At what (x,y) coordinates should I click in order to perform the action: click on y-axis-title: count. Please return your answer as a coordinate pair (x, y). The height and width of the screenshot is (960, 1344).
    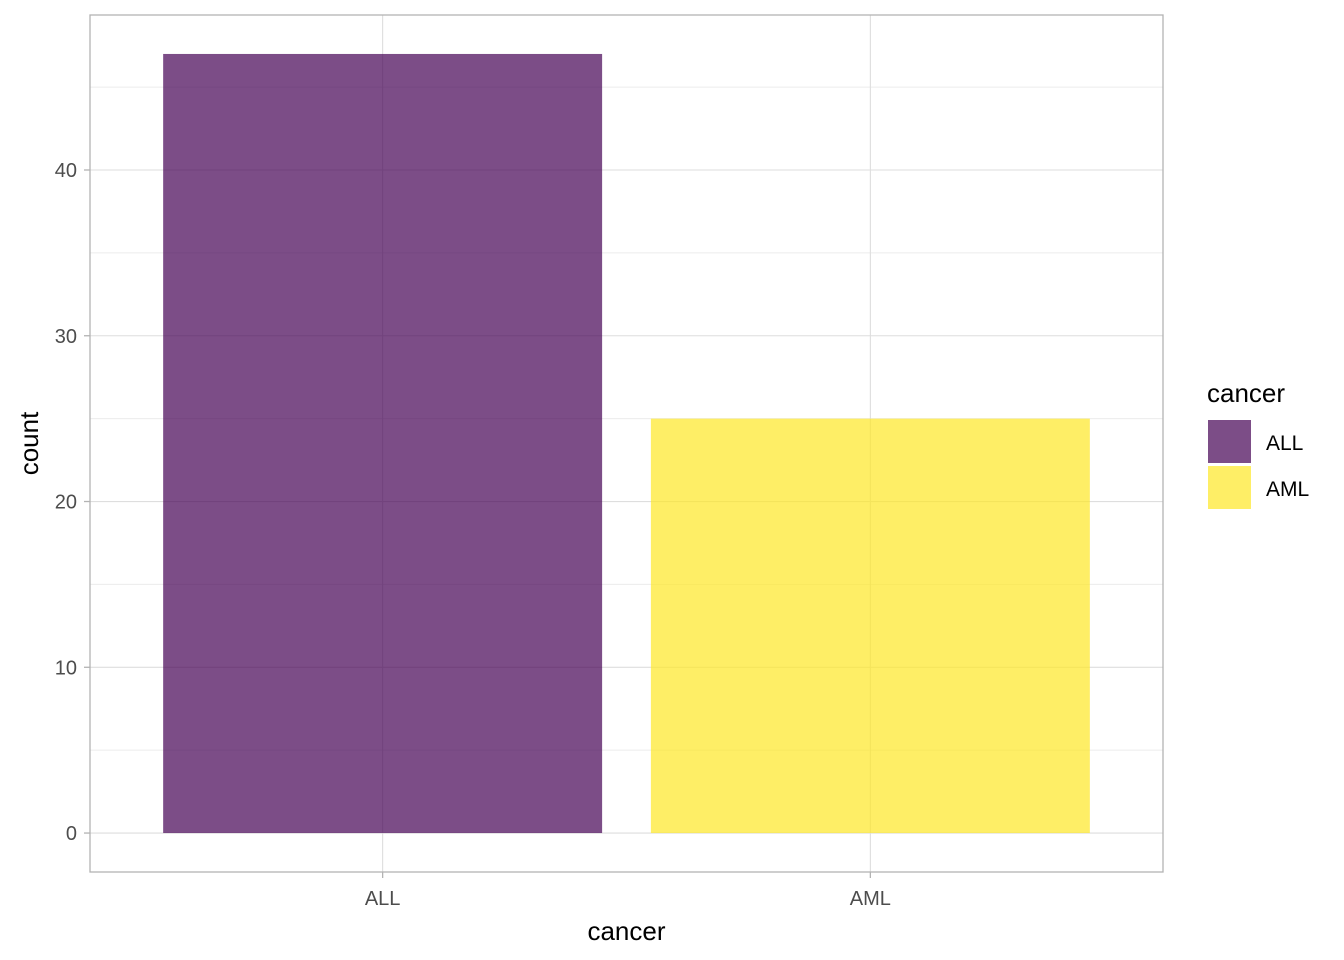
    Looking at the image, I should click on (29, 443).